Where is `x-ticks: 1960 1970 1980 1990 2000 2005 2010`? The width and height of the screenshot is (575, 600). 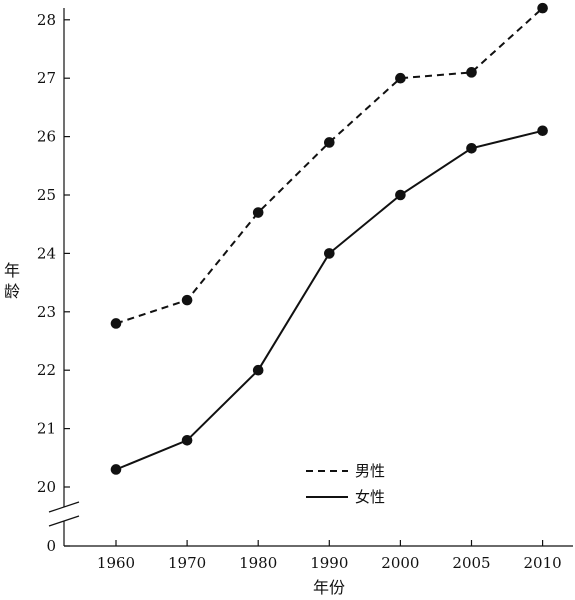
x-ticks: 1960 1970 1980 1990 2000 2005 2010 is located at coordinates (329, 556).